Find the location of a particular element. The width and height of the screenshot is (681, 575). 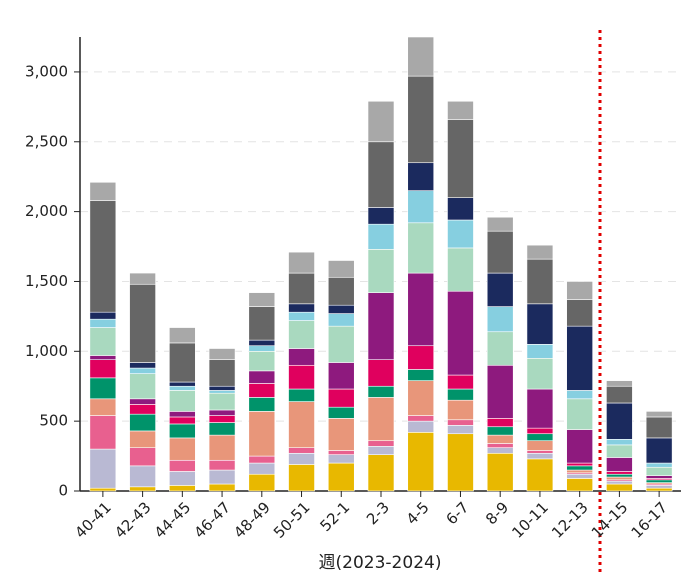

x-tick-label: 48-49 is located at coordinates (252, 520).